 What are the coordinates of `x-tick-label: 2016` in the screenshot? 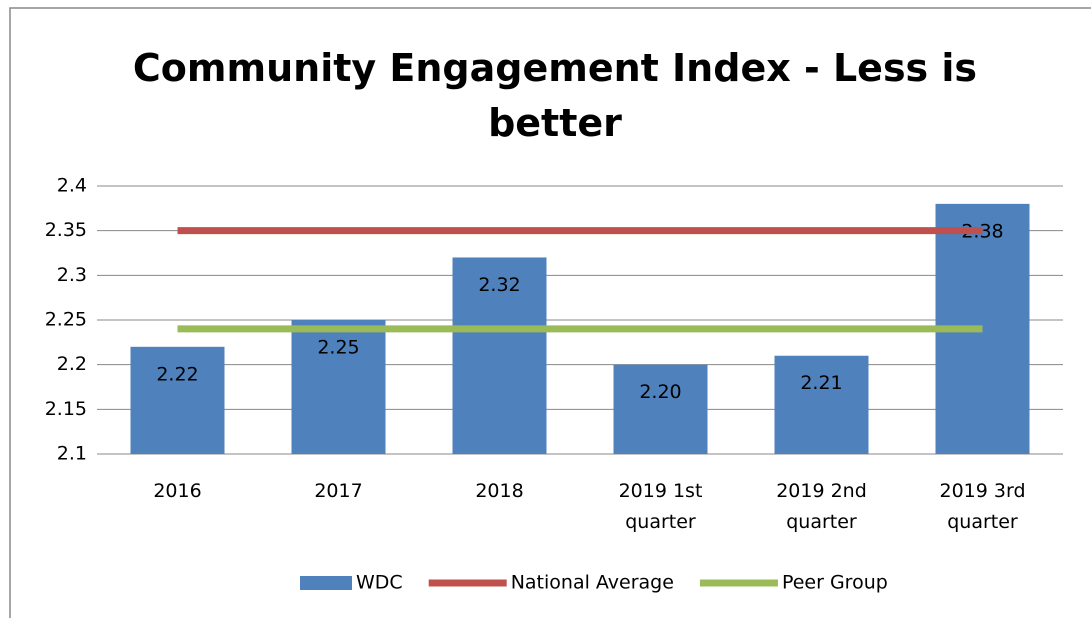 It's located at (177, 491).